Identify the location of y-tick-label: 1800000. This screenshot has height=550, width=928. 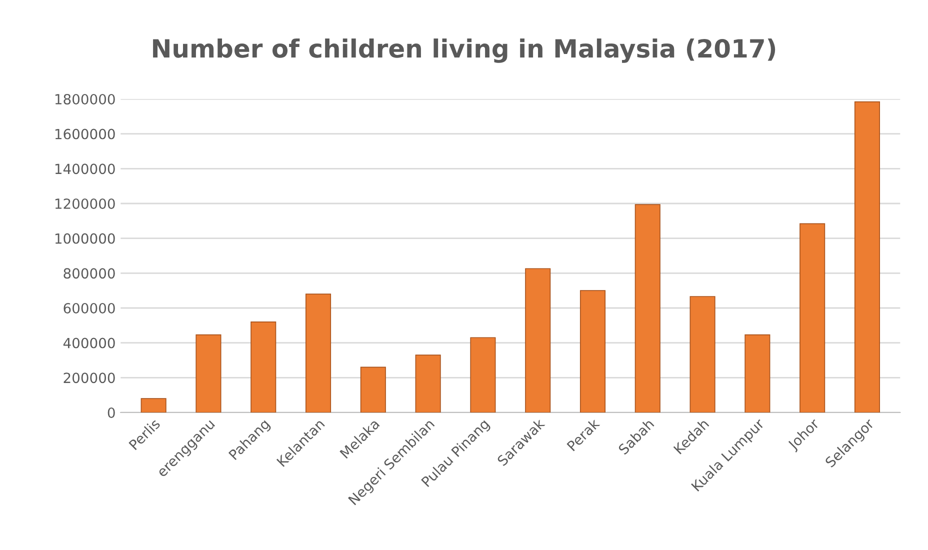
(85, 99).